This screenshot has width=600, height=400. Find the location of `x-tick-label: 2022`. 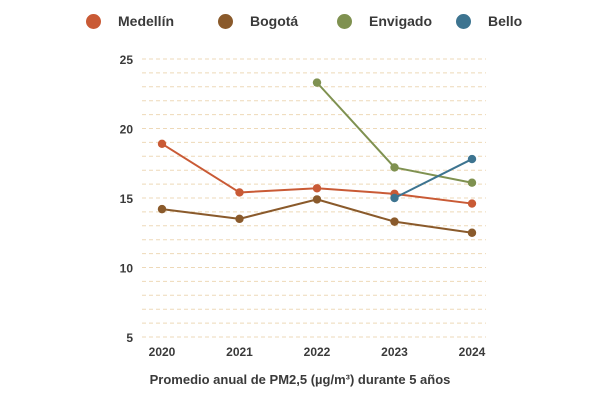

x-tick-label: 2022 is located at coordinates (317, 352).